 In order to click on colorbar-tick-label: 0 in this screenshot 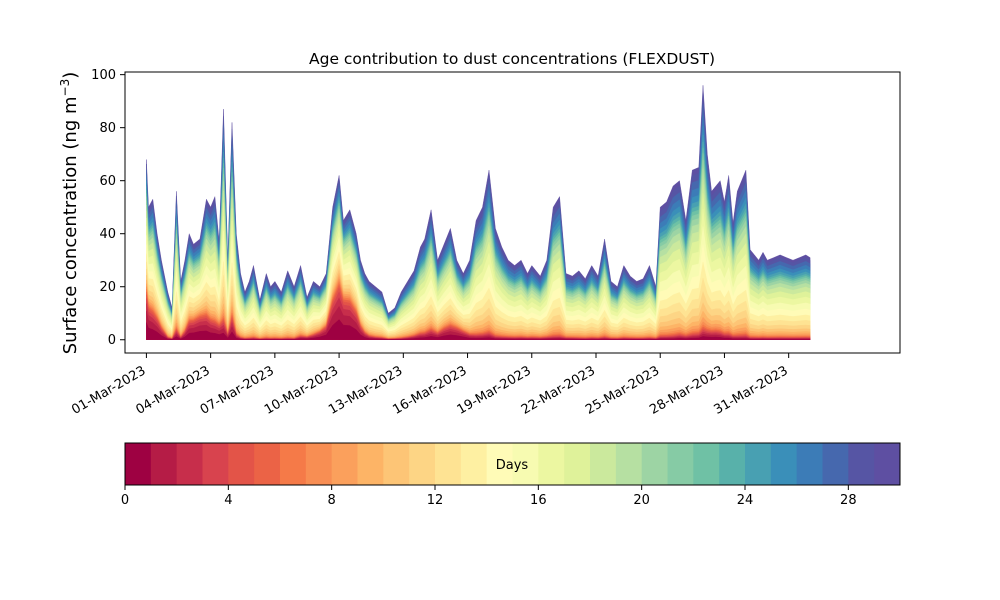, I will do `click(125, 500)`.